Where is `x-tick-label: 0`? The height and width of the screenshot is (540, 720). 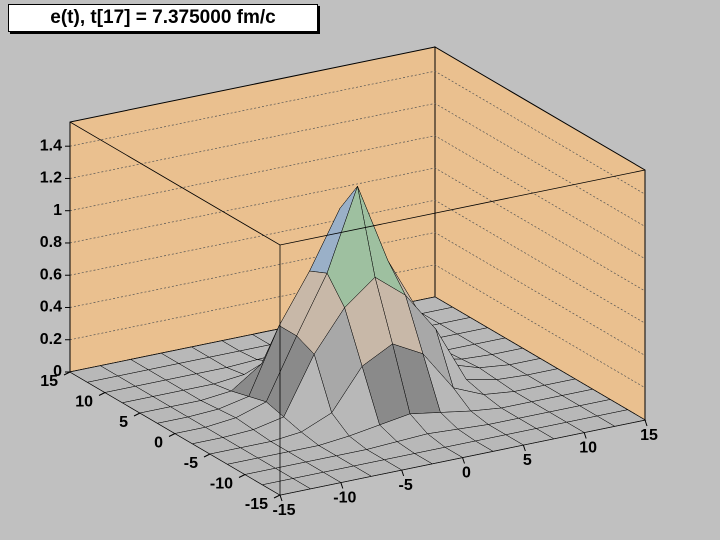 x-tick-label: 0 is located at coordinates (466, 473).